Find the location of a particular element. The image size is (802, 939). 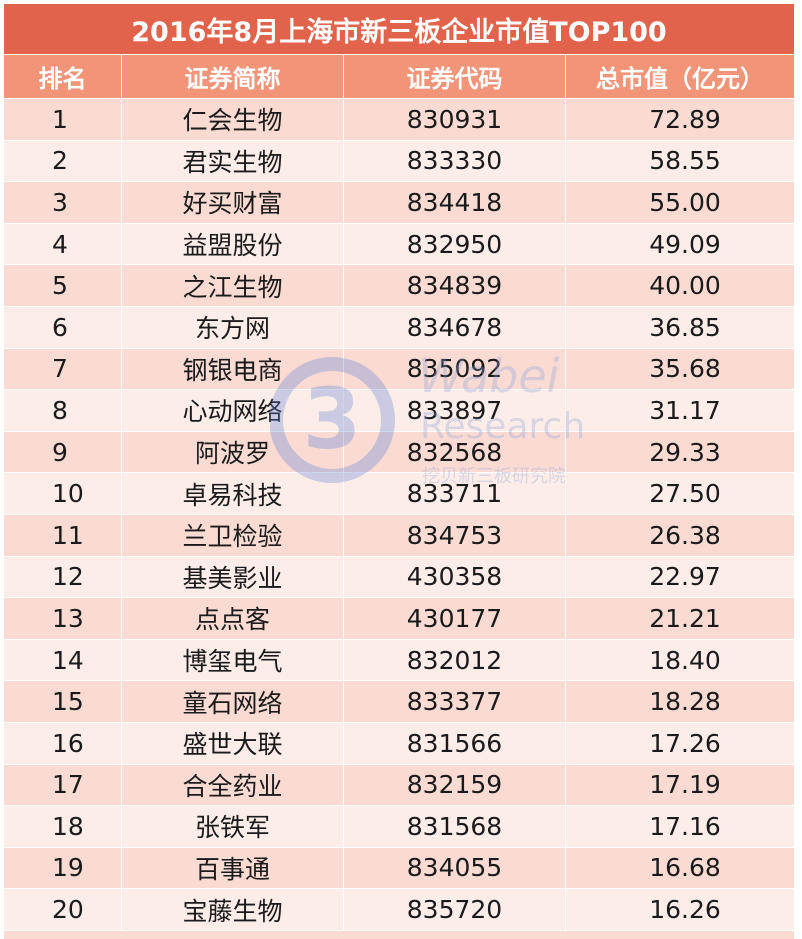

market-value-cell: 35.68 is located at coordinates (685, 369).